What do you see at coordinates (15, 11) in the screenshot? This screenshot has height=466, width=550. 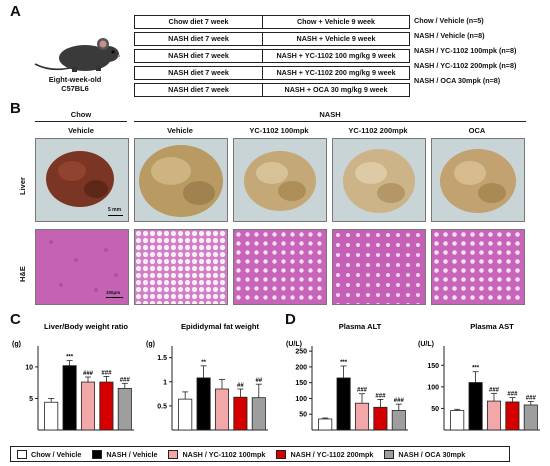 I see `panel-label-a: A` at bounding box center [15, 11].